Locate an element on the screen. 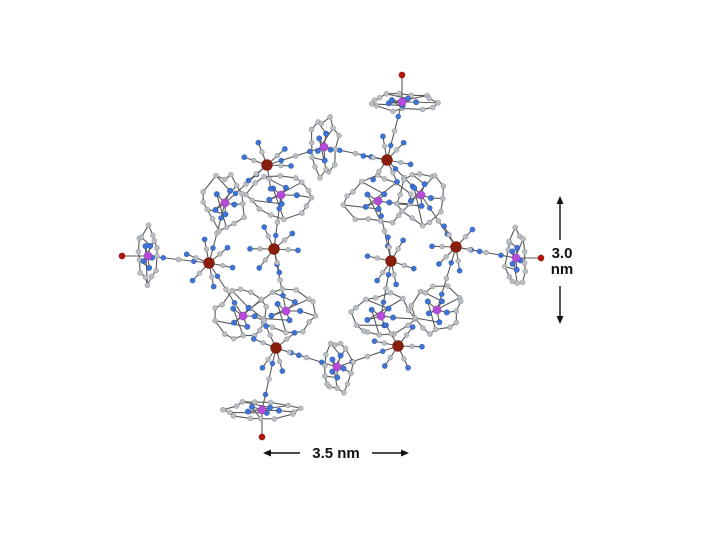  width-dimension: 3.5 nm is located at coordinates (336, 453).